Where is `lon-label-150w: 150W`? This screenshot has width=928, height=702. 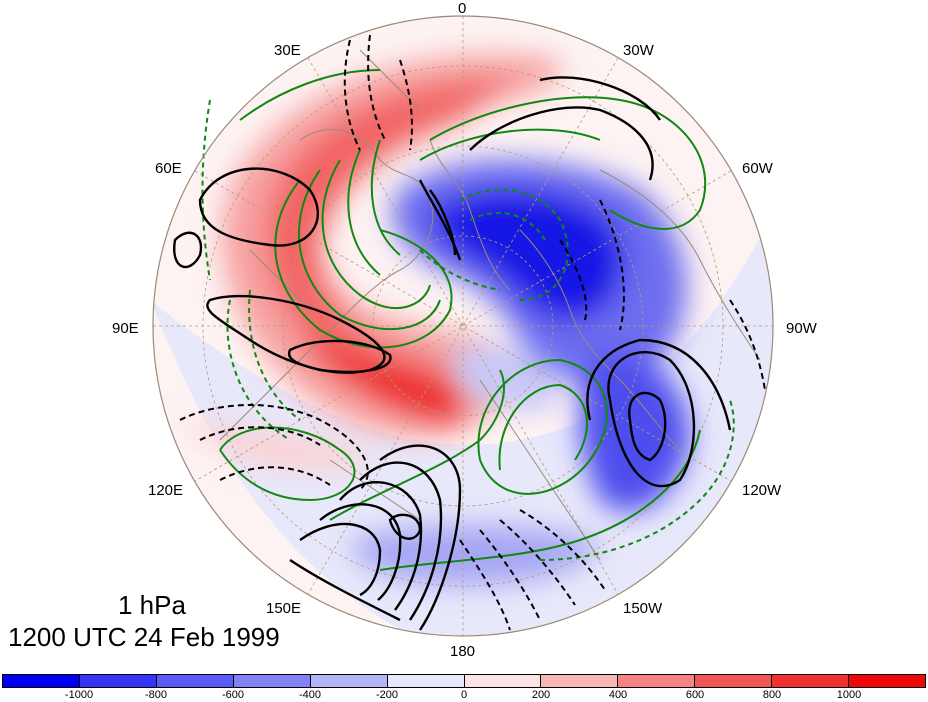 lon-label-150w: 150W is located at coordinates (643, 608).